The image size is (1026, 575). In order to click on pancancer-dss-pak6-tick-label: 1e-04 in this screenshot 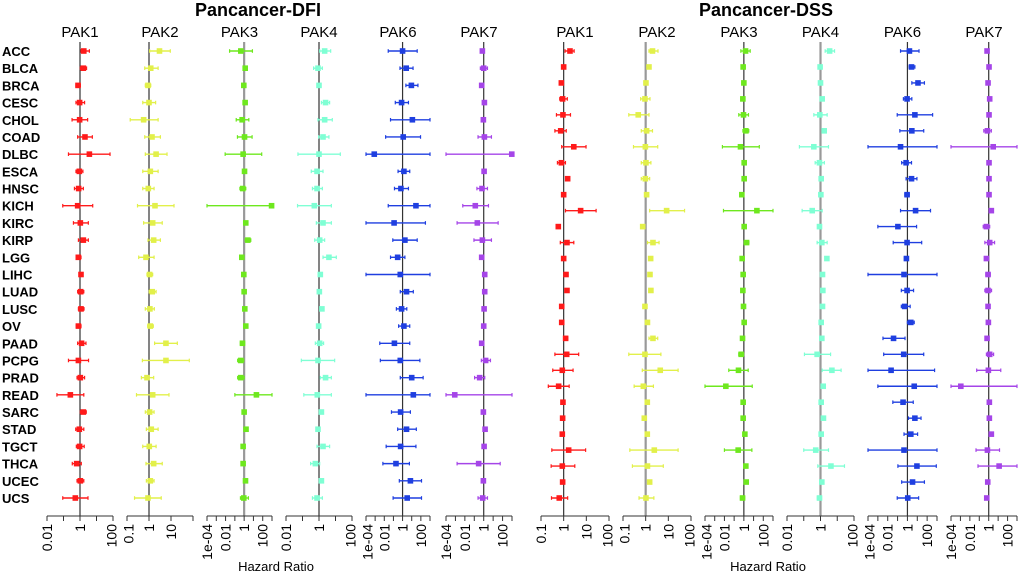, I will do `click(870, 542)`.